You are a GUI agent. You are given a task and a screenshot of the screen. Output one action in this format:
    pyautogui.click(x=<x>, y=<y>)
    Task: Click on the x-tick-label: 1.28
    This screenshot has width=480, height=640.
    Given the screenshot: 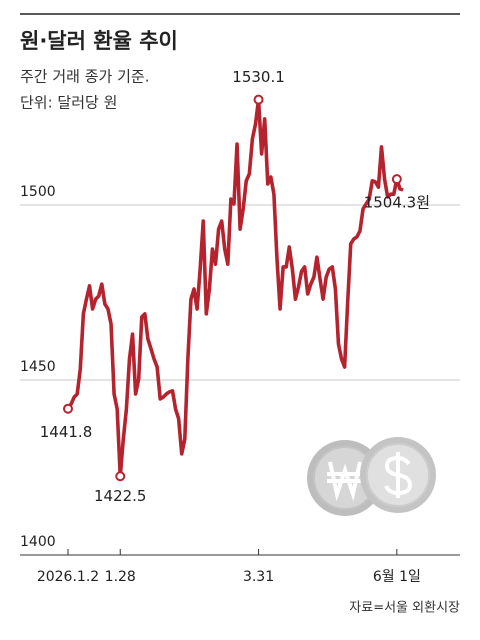 What is the action you would take?
    pyautogui.click(x=120, y=577)
    